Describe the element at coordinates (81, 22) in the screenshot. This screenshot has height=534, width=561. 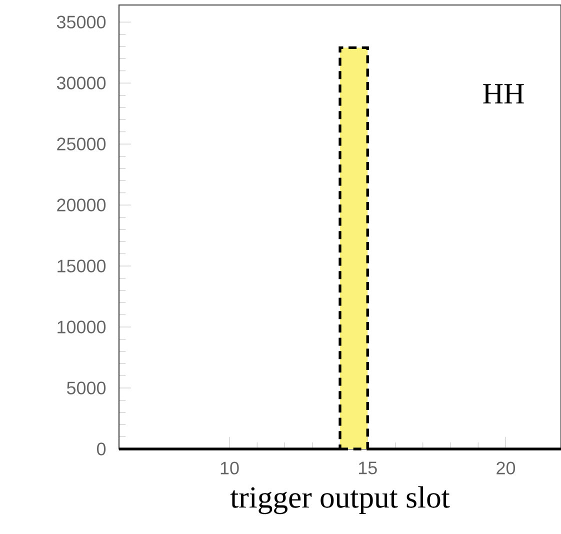
I see `y-tick-label: 35000` at that location.